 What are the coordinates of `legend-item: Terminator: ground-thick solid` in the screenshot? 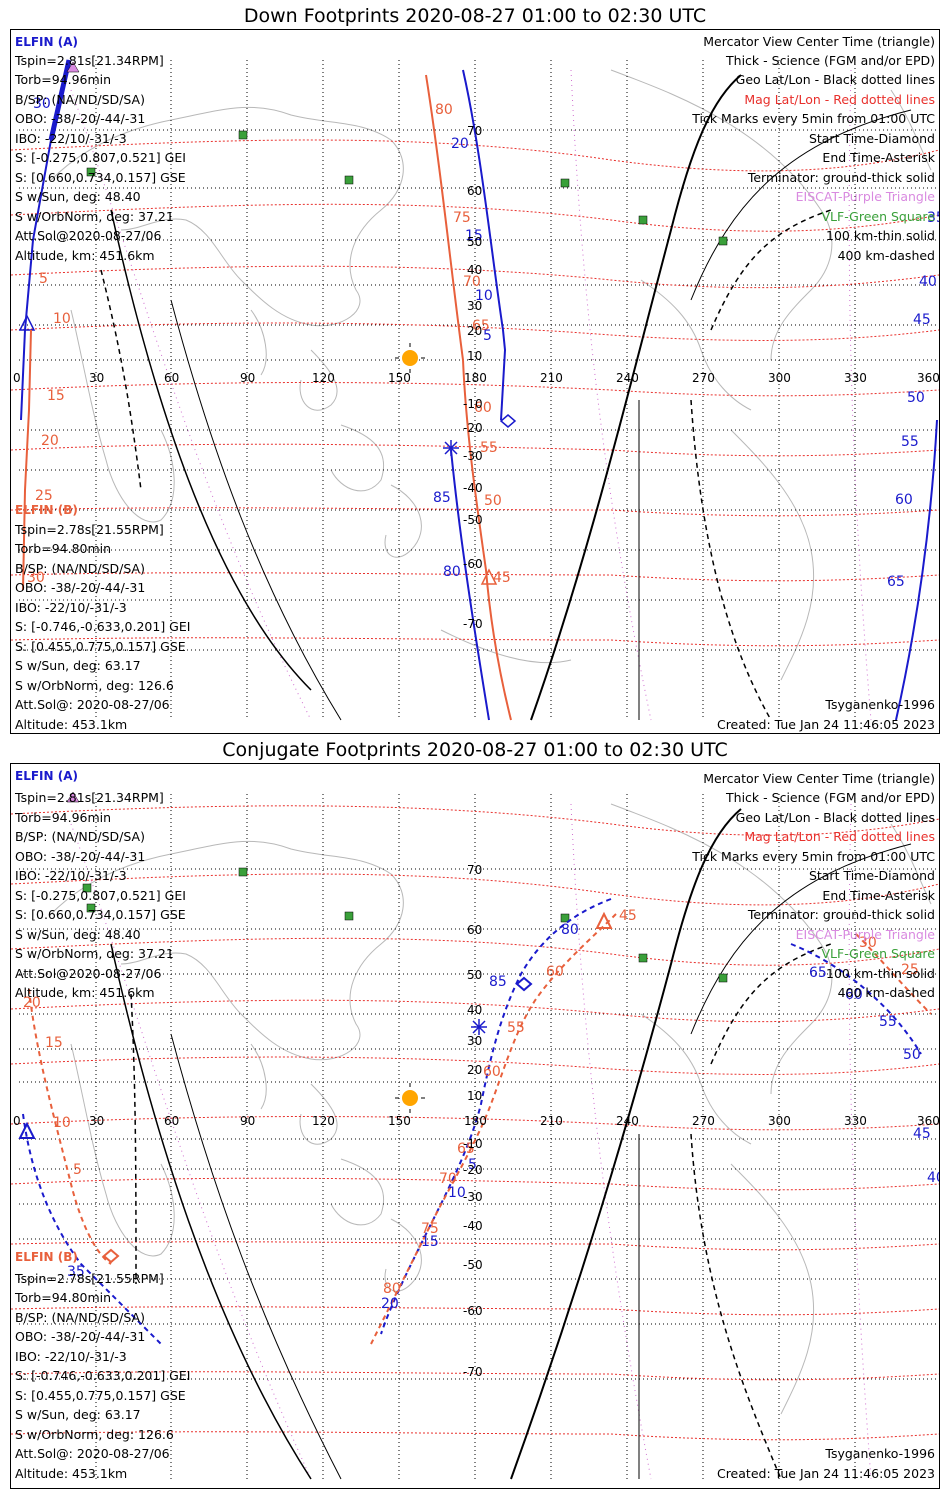 It's located at (841, 177).